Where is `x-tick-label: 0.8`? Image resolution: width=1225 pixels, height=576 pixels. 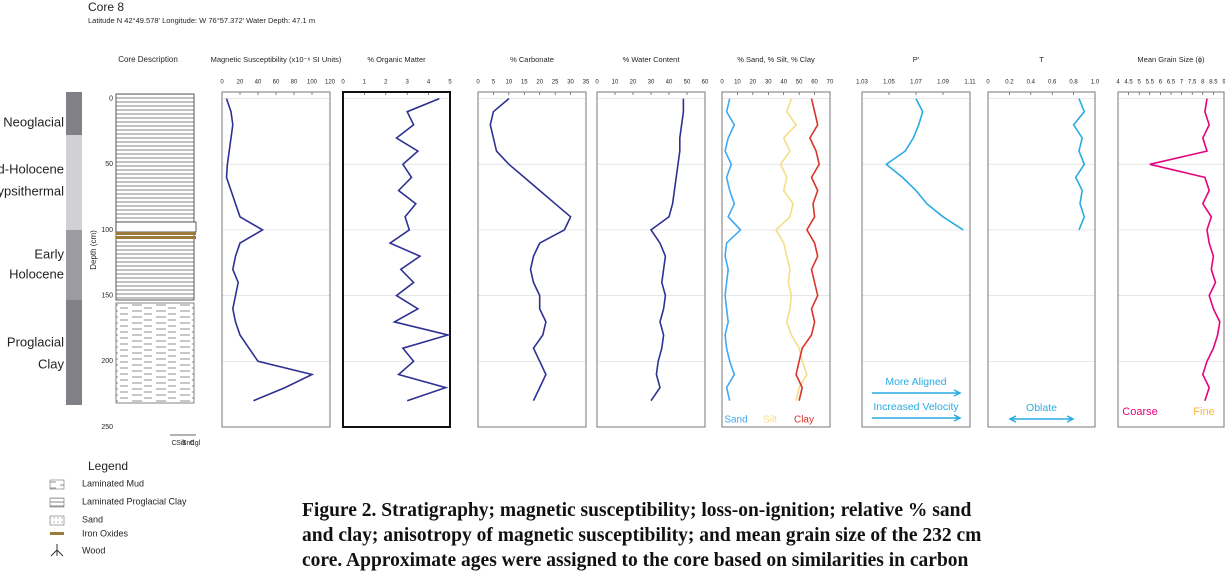
x-tick-label: 0.8 is located at coordinates (1073, 83).